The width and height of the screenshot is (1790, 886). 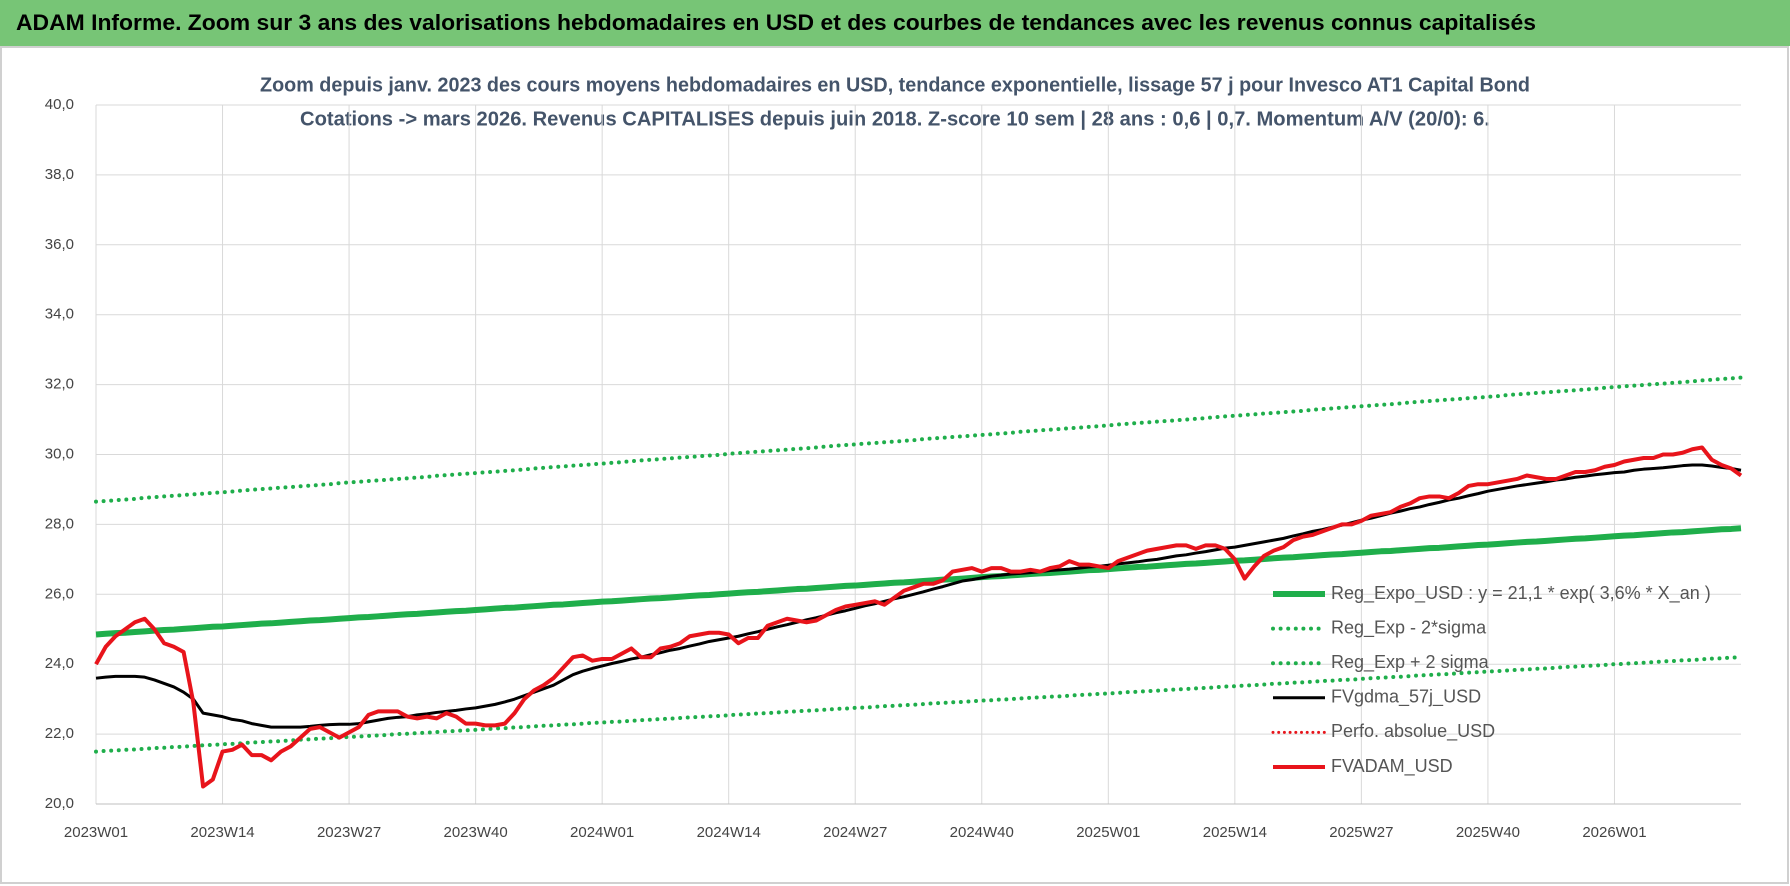 I want to click on x-tick-label: 2025W14, so click(x=1235, y=832).